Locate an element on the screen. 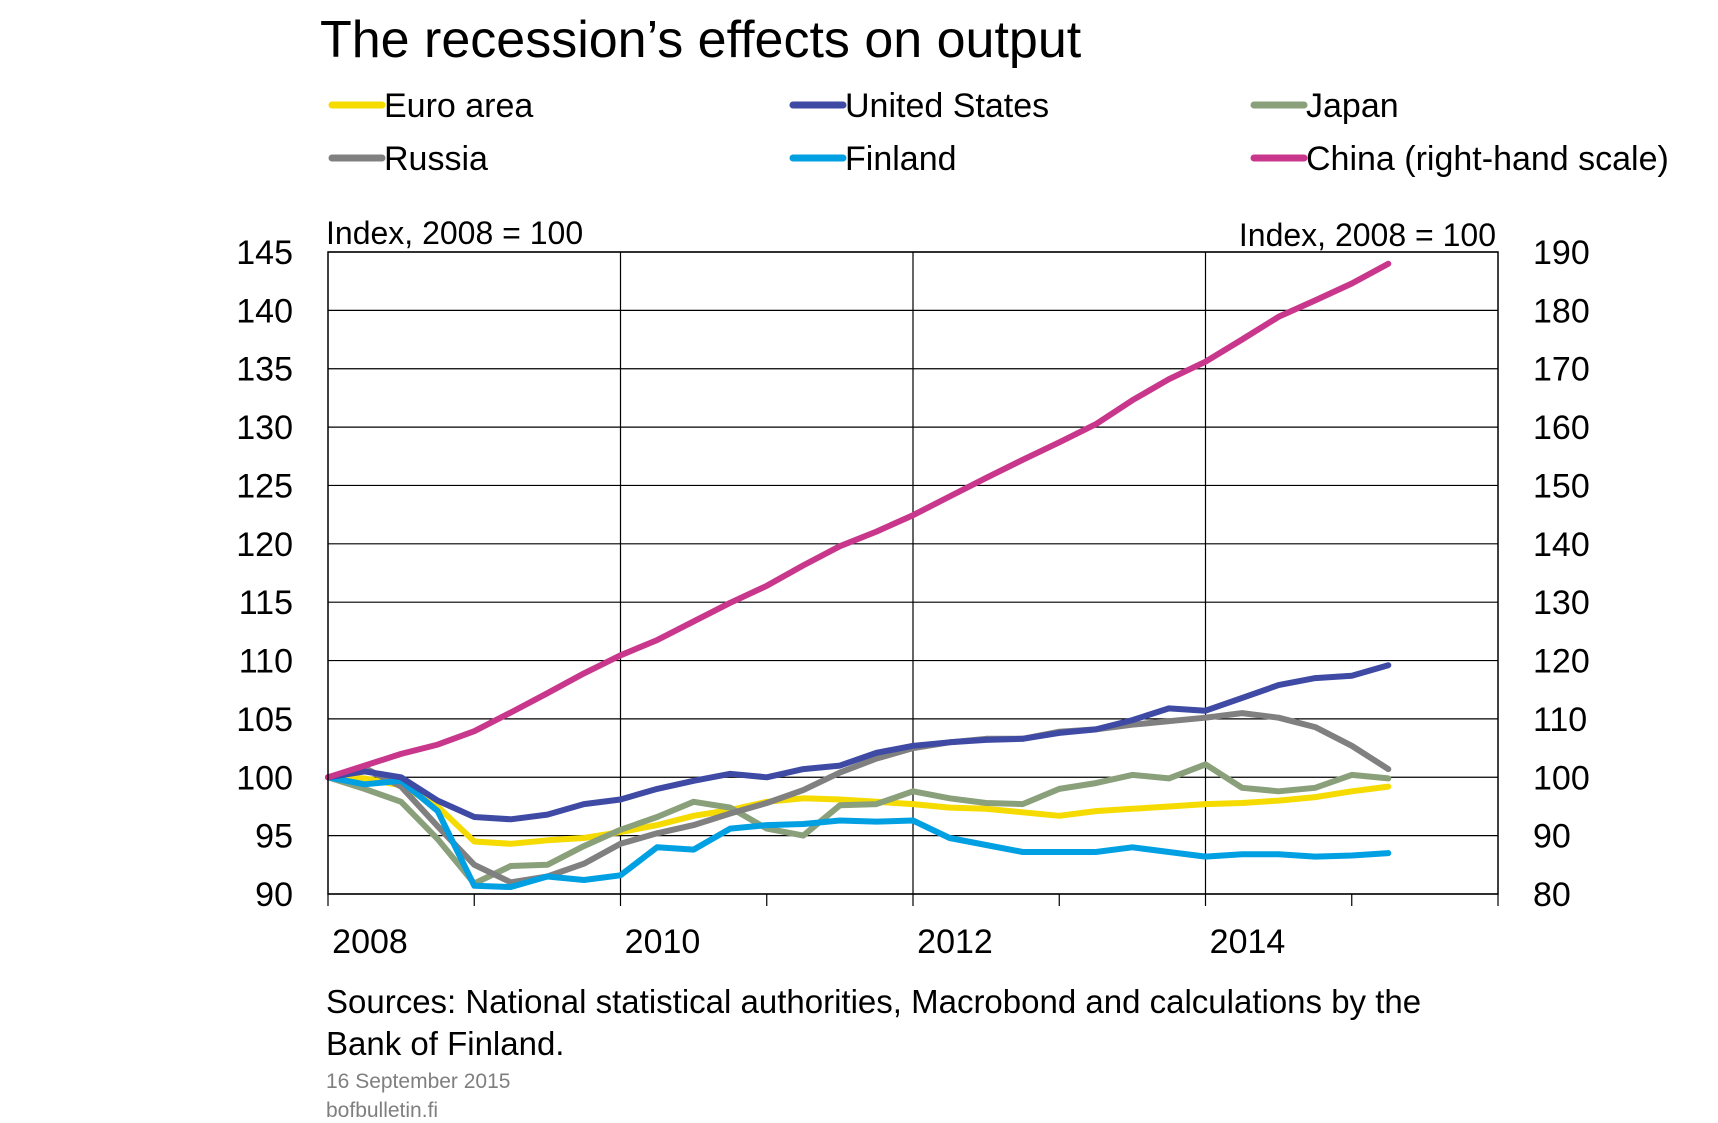 The height and width of the screenshot is (1123, 1718). legend-item: China (right-hand scale) is located at coordinates (1459, 159).